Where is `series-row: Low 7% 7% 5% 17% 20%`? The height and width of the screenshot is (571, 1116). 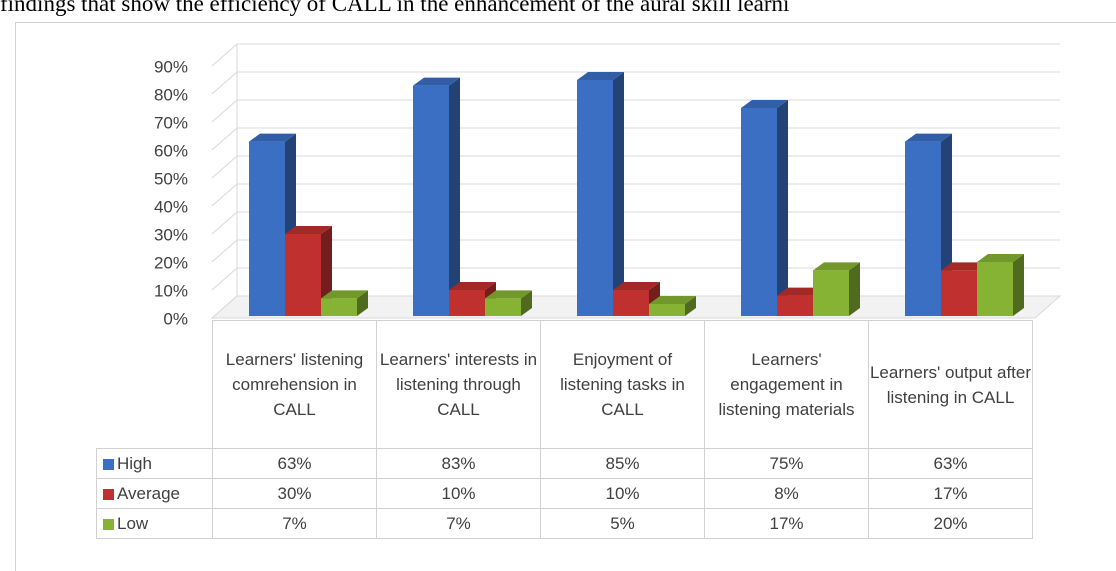 series-row: Low 7% 7% 5% 17% 20% is located at coordinates (564, 523).